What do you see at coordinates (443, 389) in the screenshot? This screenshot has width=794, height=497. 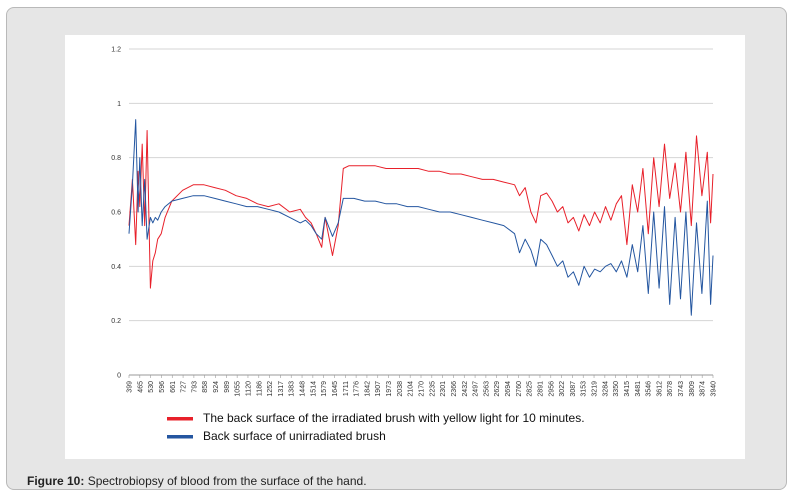 I see `x-tick-label: 2301` at bounding box center [443, 389].